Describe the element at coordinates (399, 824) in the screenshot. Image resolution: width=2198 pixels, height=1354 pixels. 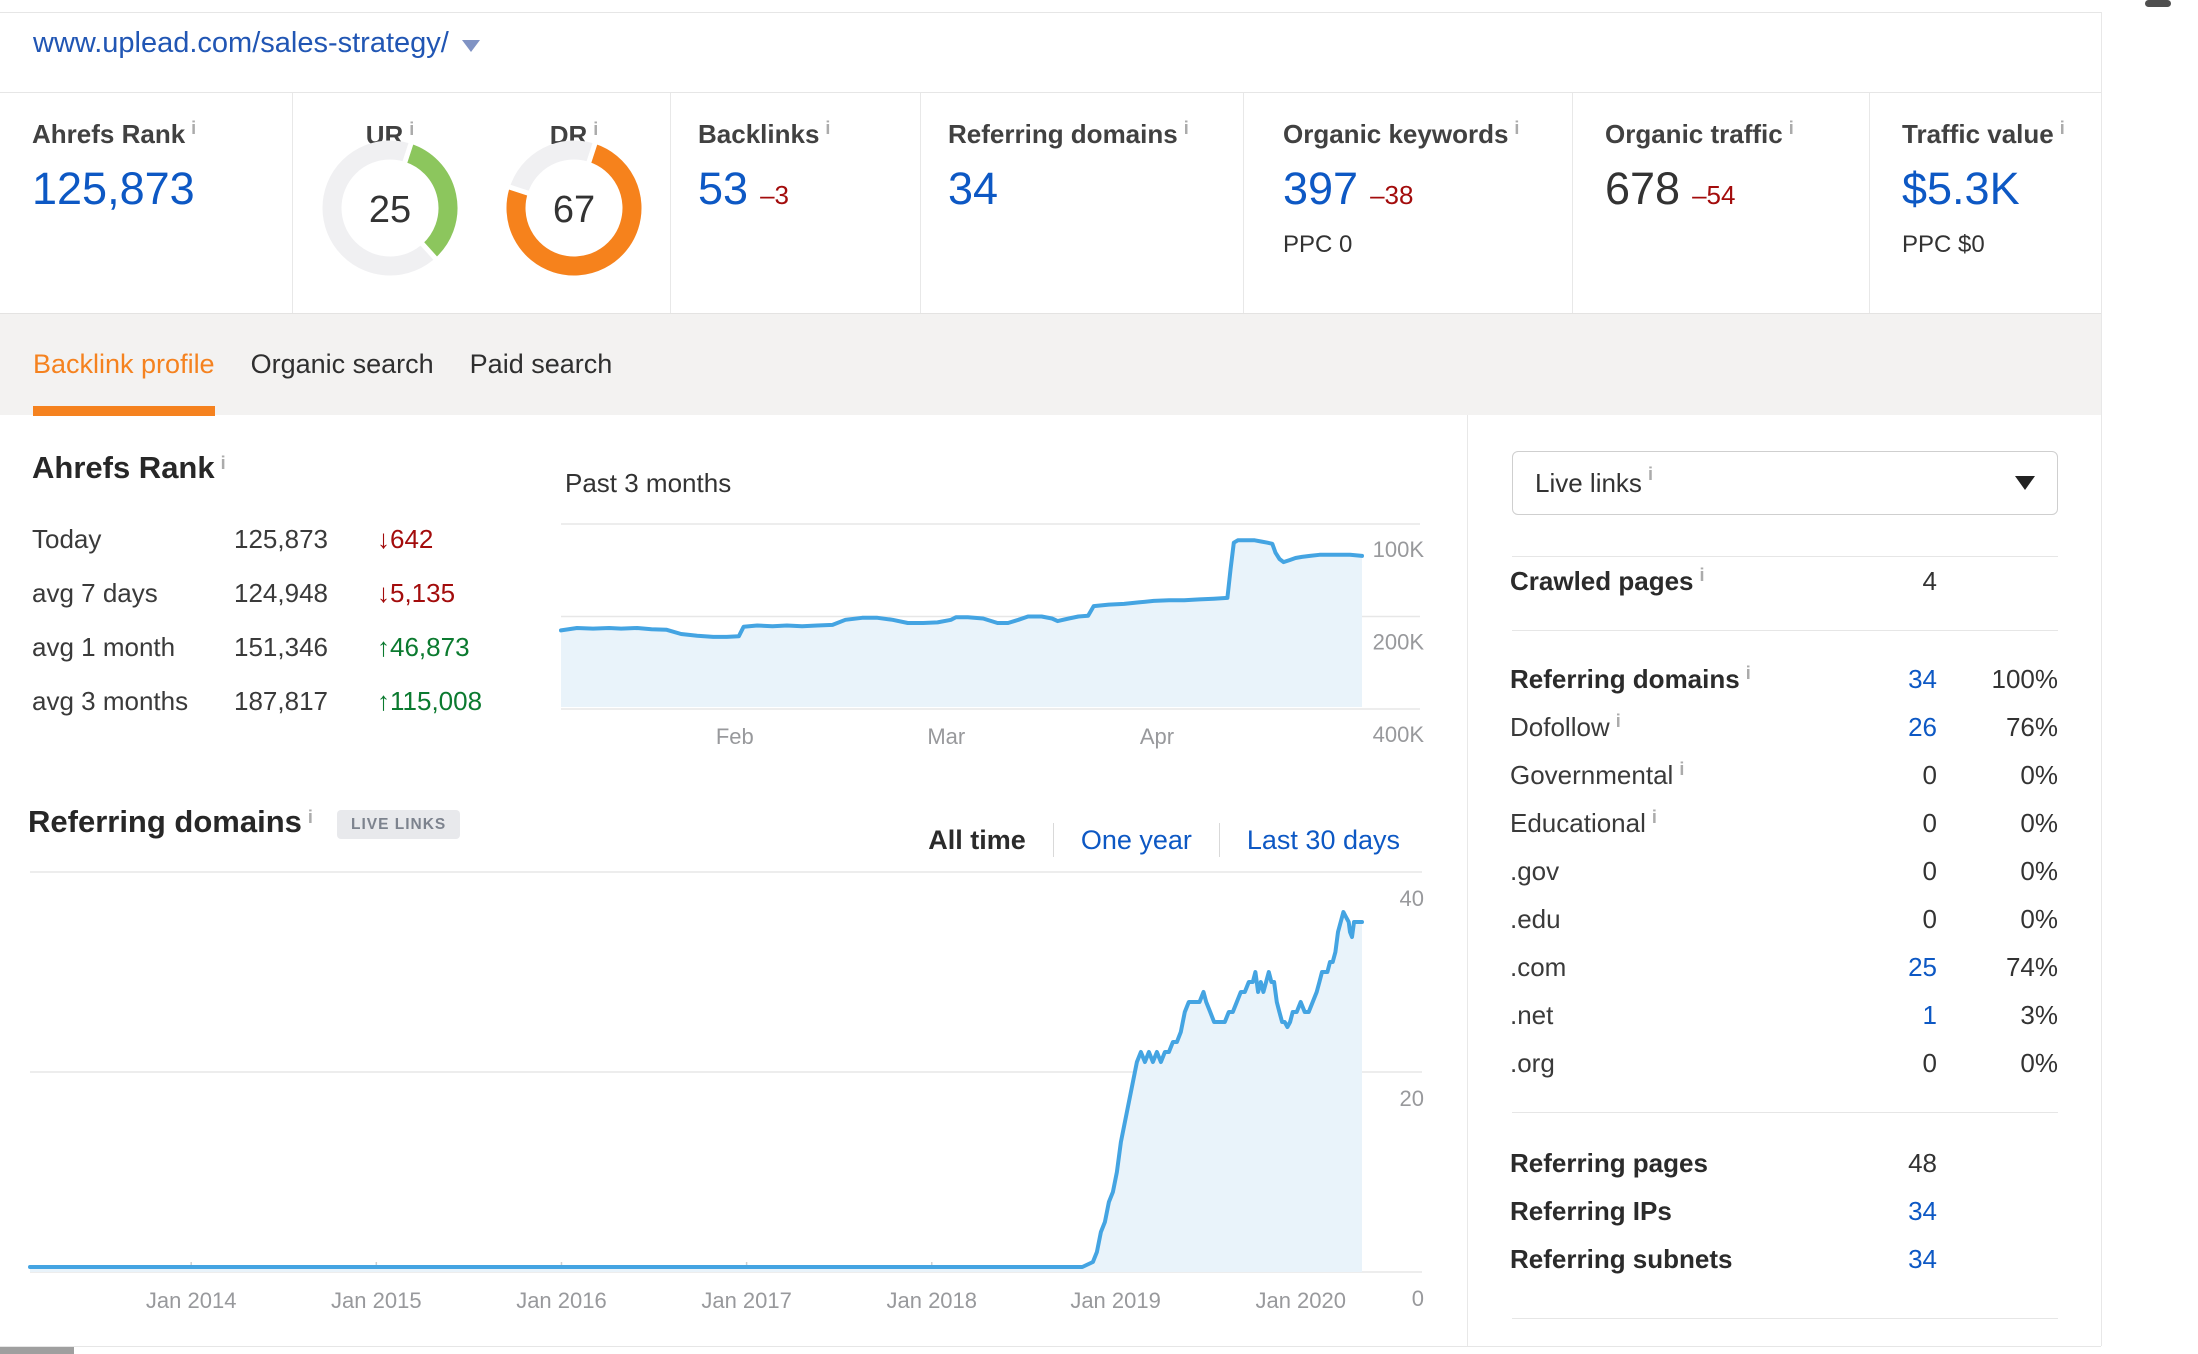
I see `live-links-badge: LIVE LINKS` at that location.